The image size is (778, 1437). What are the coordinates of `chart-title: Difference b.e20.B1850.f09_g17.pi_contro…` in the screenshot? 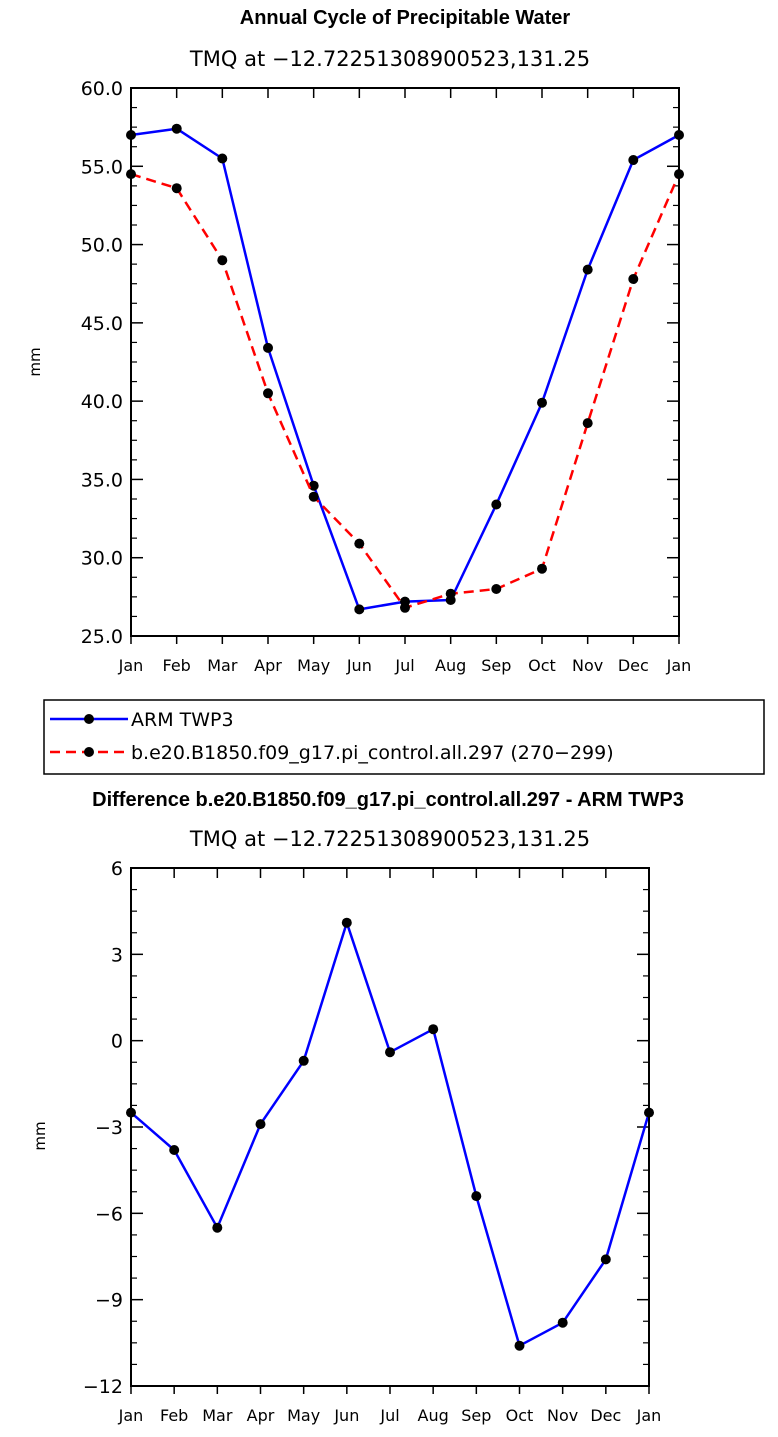 It's located at (388, 800).